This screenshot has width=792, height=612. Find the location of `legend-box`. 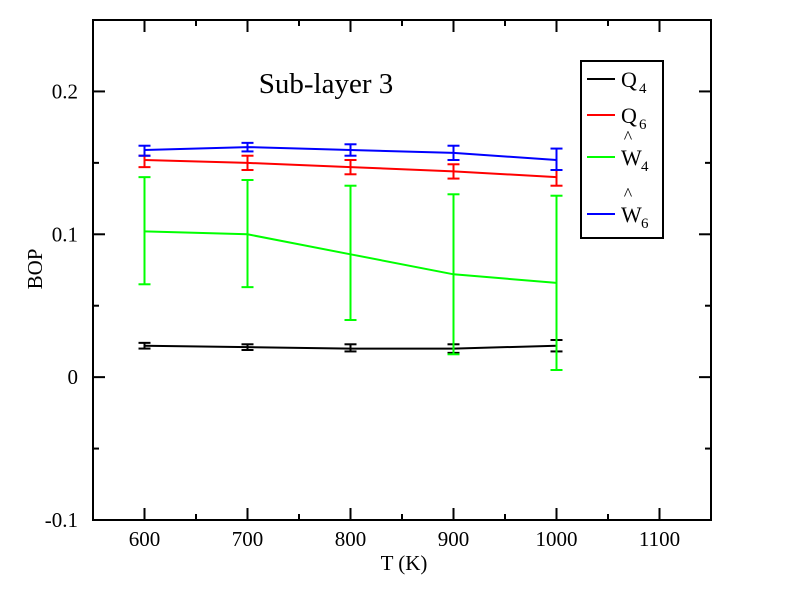

legend-box is located at coordinates (622, 149).